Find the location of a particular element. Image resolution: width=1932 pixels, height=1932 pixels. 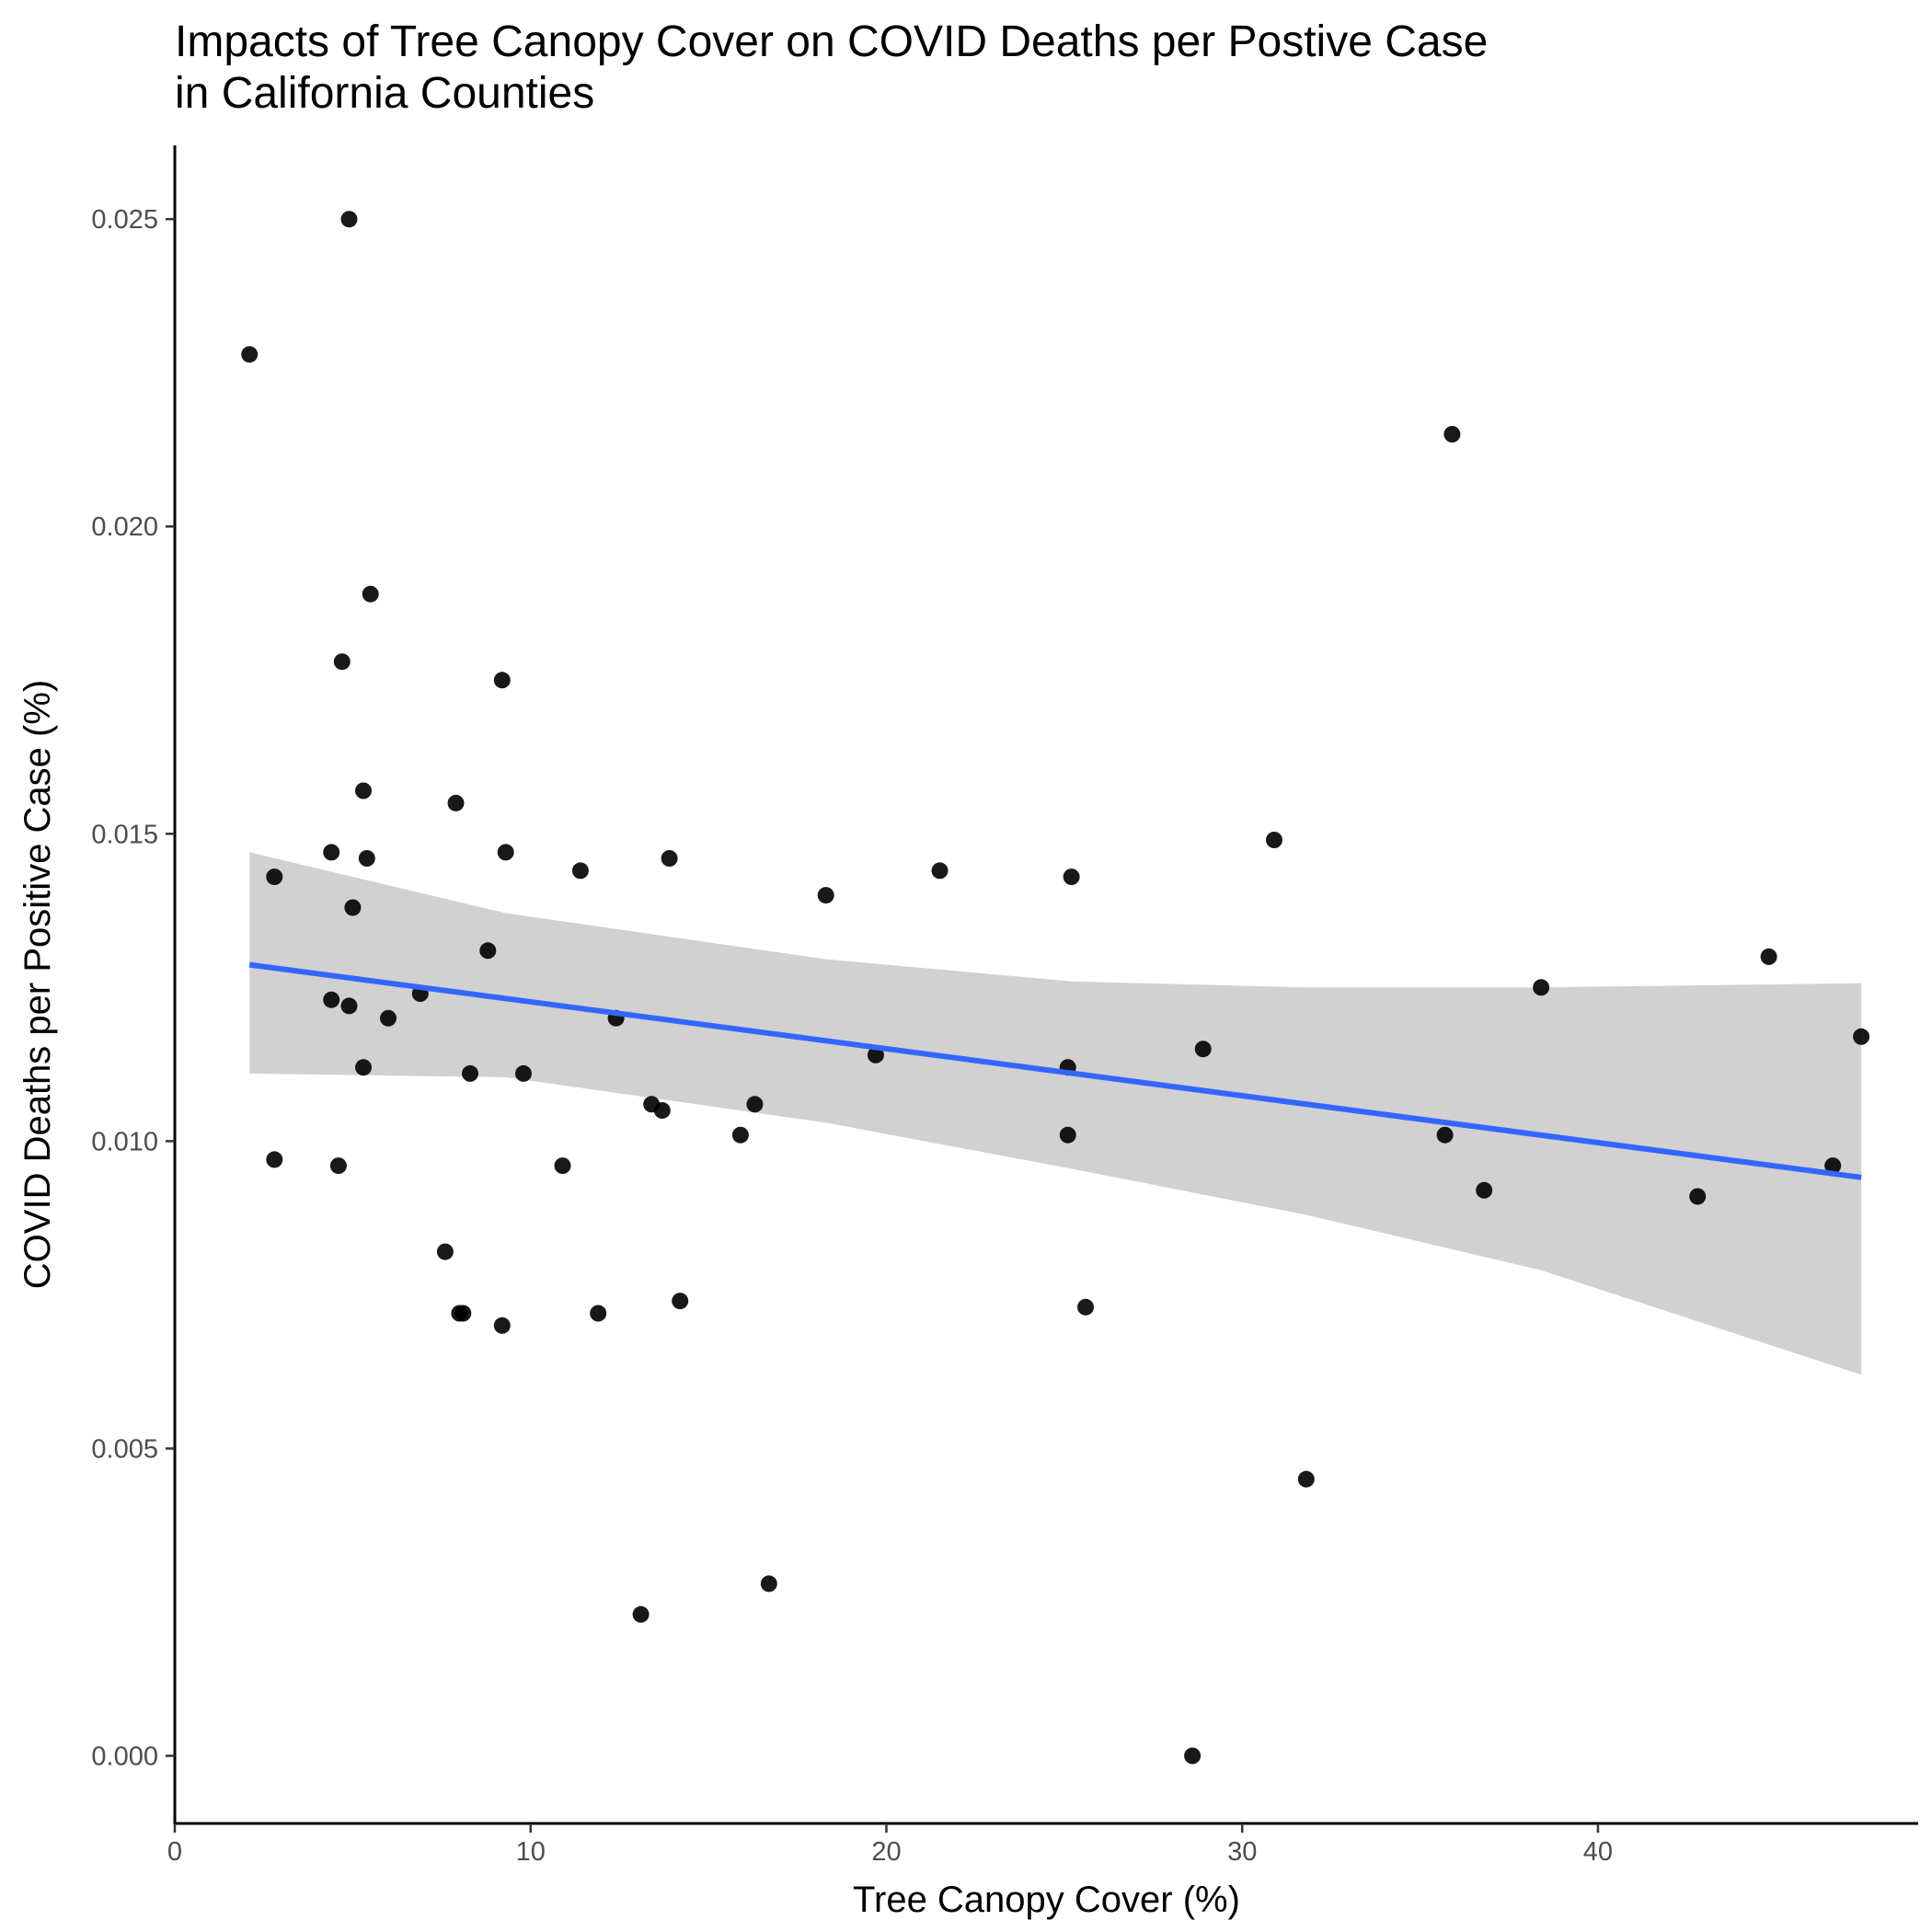

x-axis-title: Tree Canopy Cover (%) is located at coordinates (1046, 1900).